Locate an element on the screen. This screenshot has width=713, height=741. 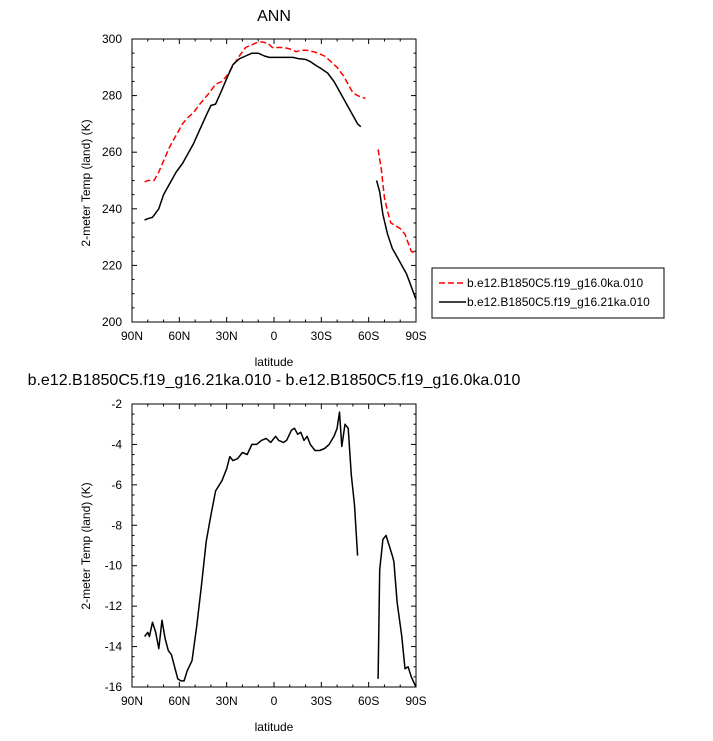
y-tick-label-bottom-1: -14 is located at coordinates (114, 647).